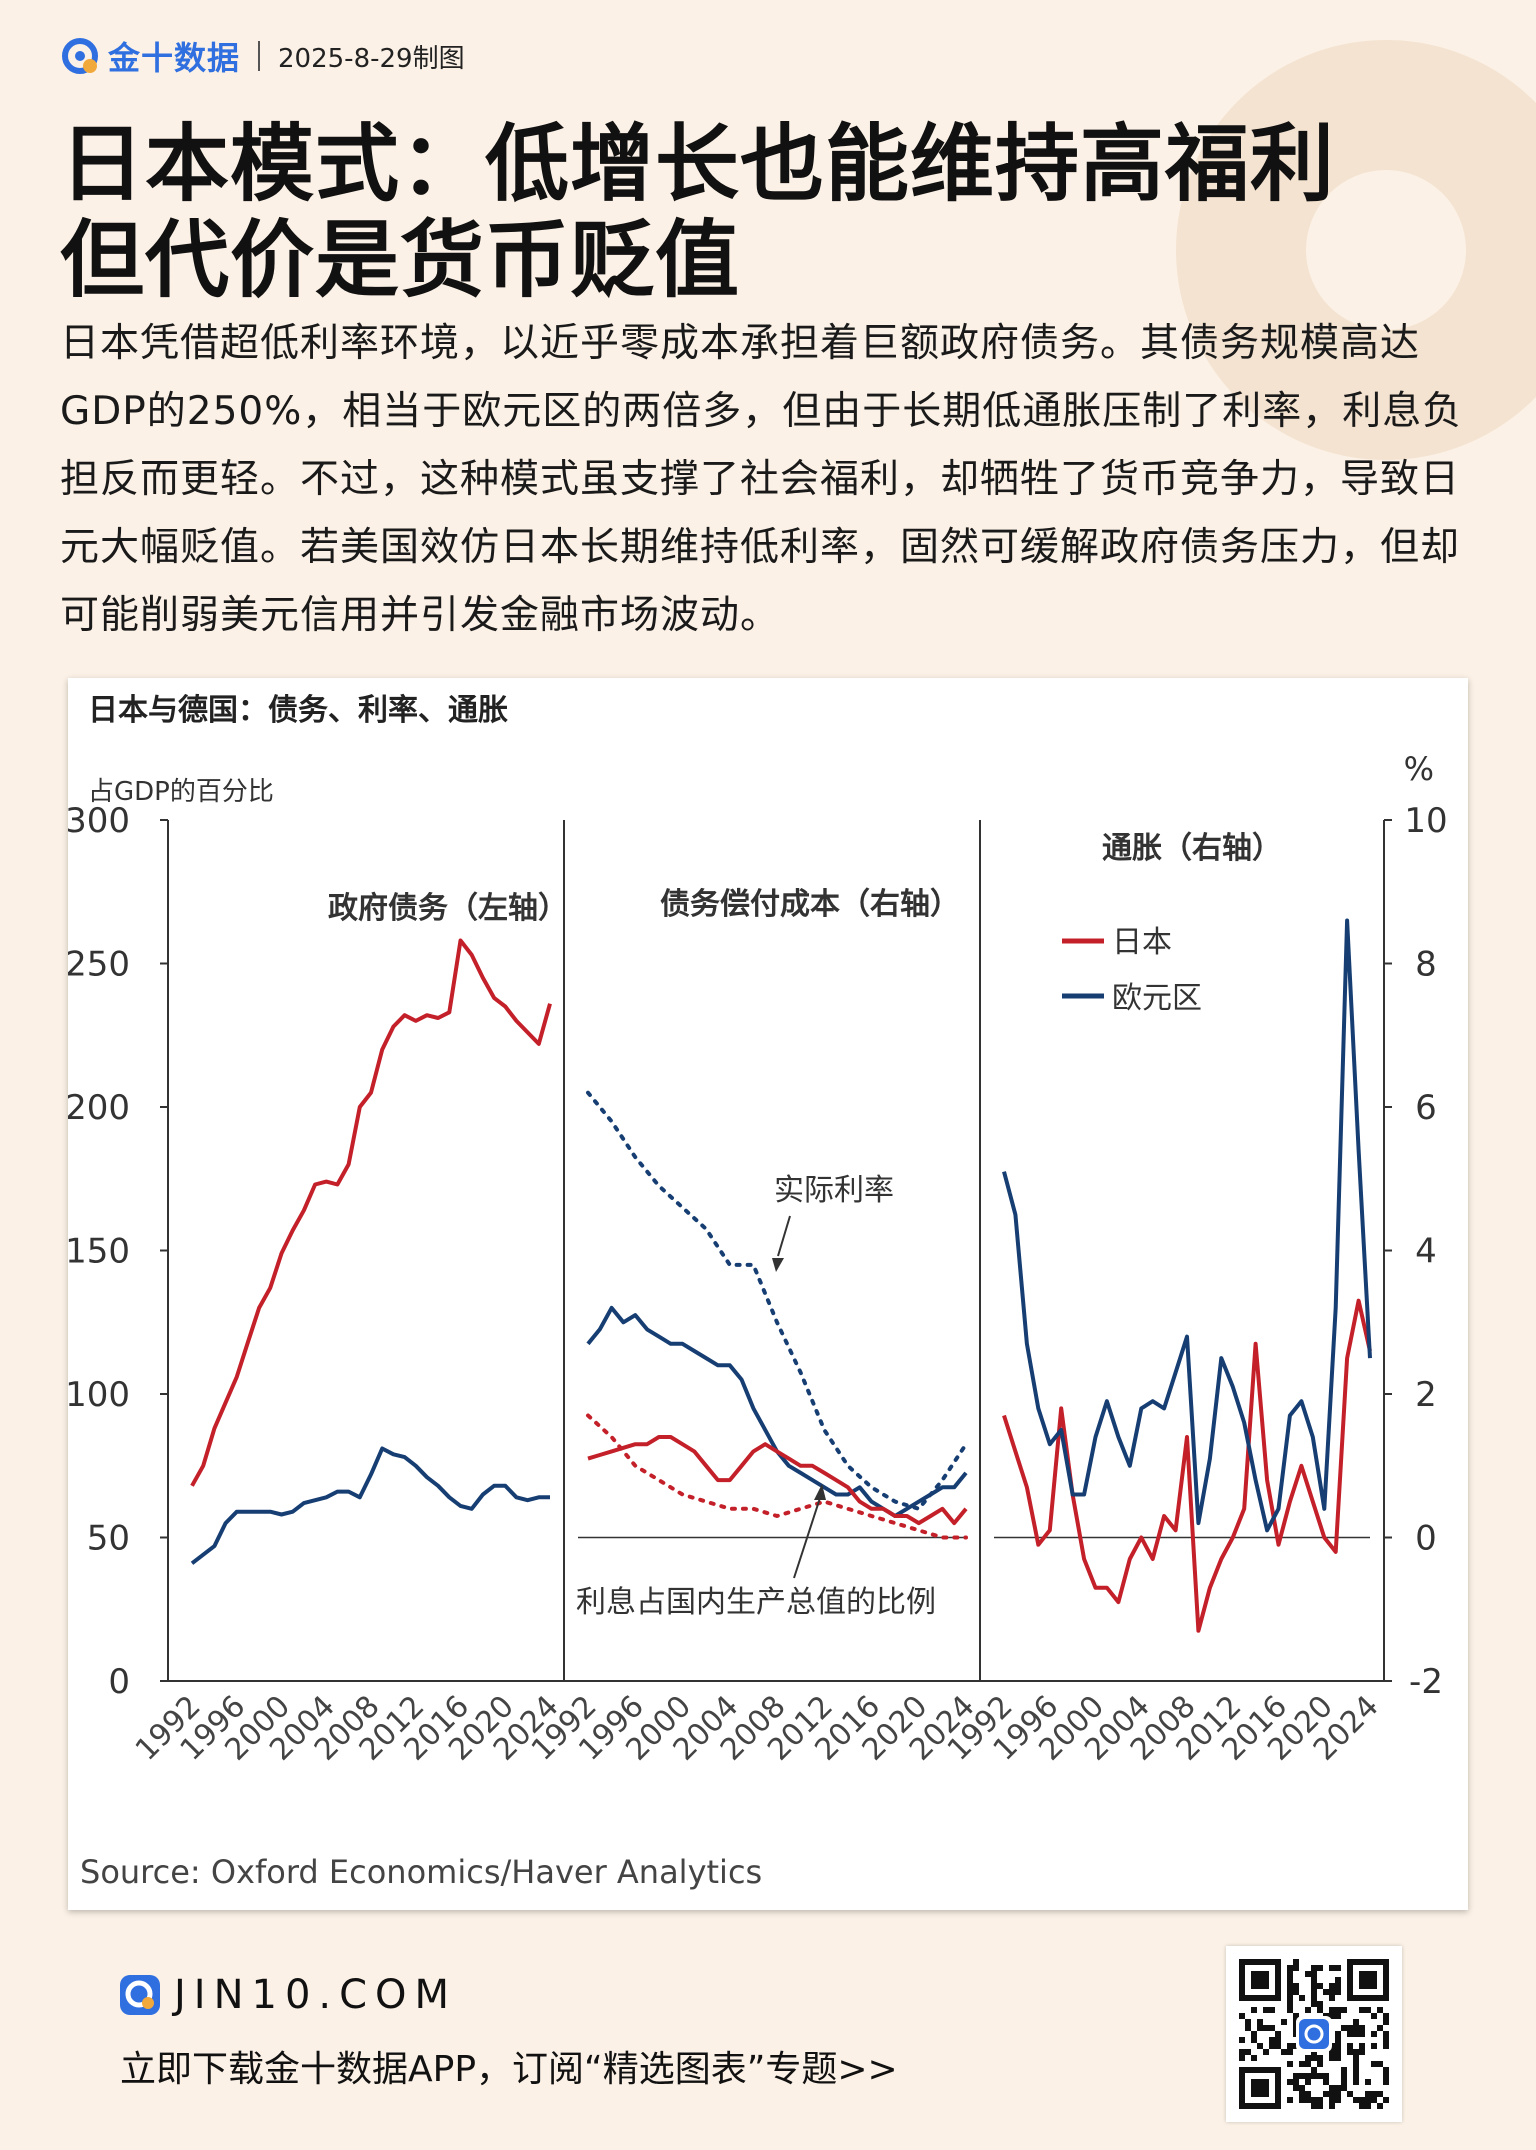 This screenshot has height=2150, width=1536. What do you see at coordinates (80, 56) in the screenshot?
I see `jin10-logo-icon` at bounding box center [80, 56].